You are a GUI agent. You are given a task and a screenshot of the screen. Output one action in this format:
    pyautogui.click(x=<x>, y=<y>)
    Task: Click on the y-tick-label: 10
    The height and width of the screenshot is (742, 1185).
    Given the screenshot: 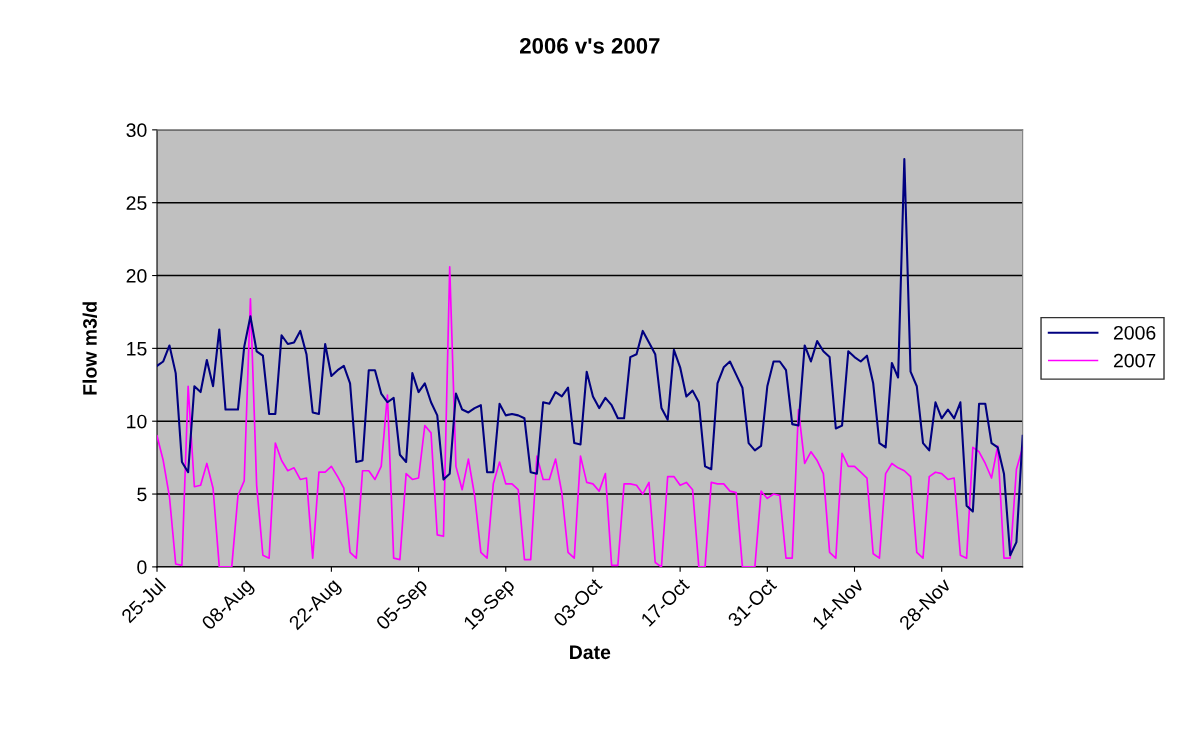 What is the action you would take?
    pyautogui.click(x=137, y=421)
    